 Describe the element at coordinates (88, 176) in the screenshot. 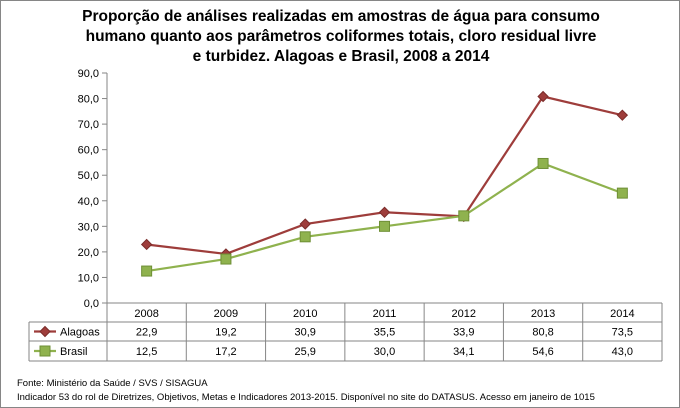

I see `y-tick-label: 50,0` at that location.